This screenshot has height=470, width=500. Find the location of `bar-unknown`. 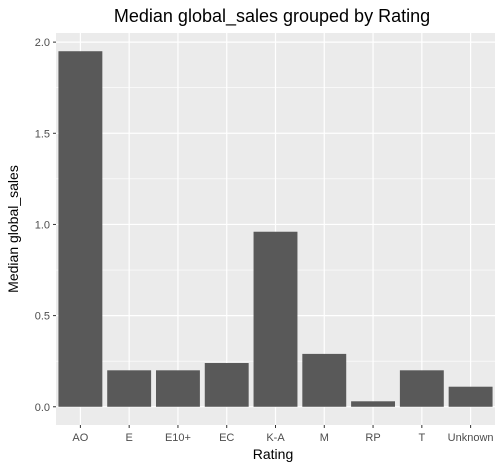

bar-unknown is located at coordinates (471, 397).